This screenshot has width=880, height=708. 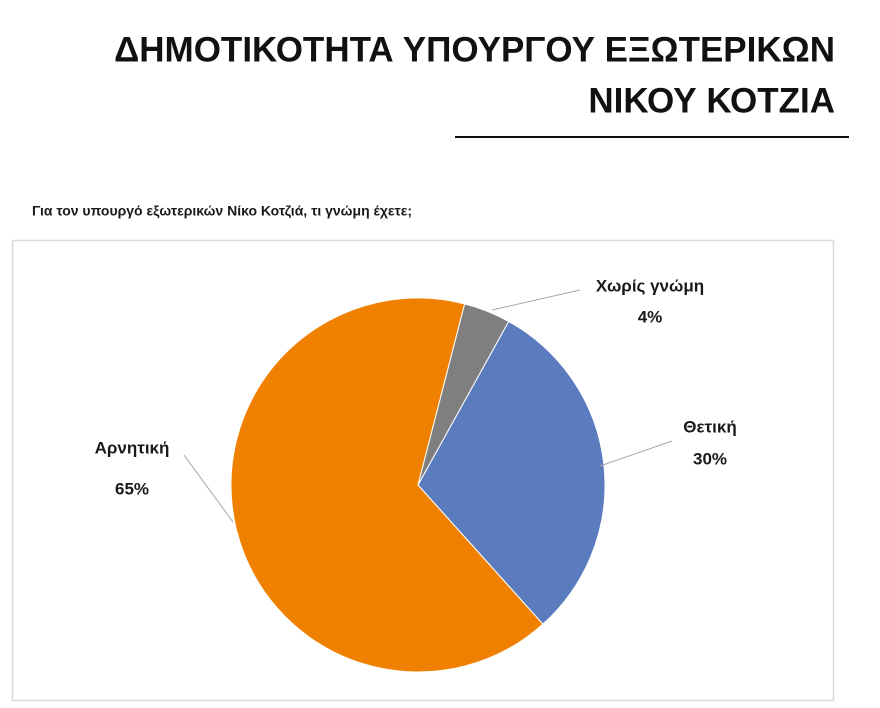 What do you see at coordinates (132, 488) in the screenshot?
I see `value-label: 65%` at bounding box center [132, 488].